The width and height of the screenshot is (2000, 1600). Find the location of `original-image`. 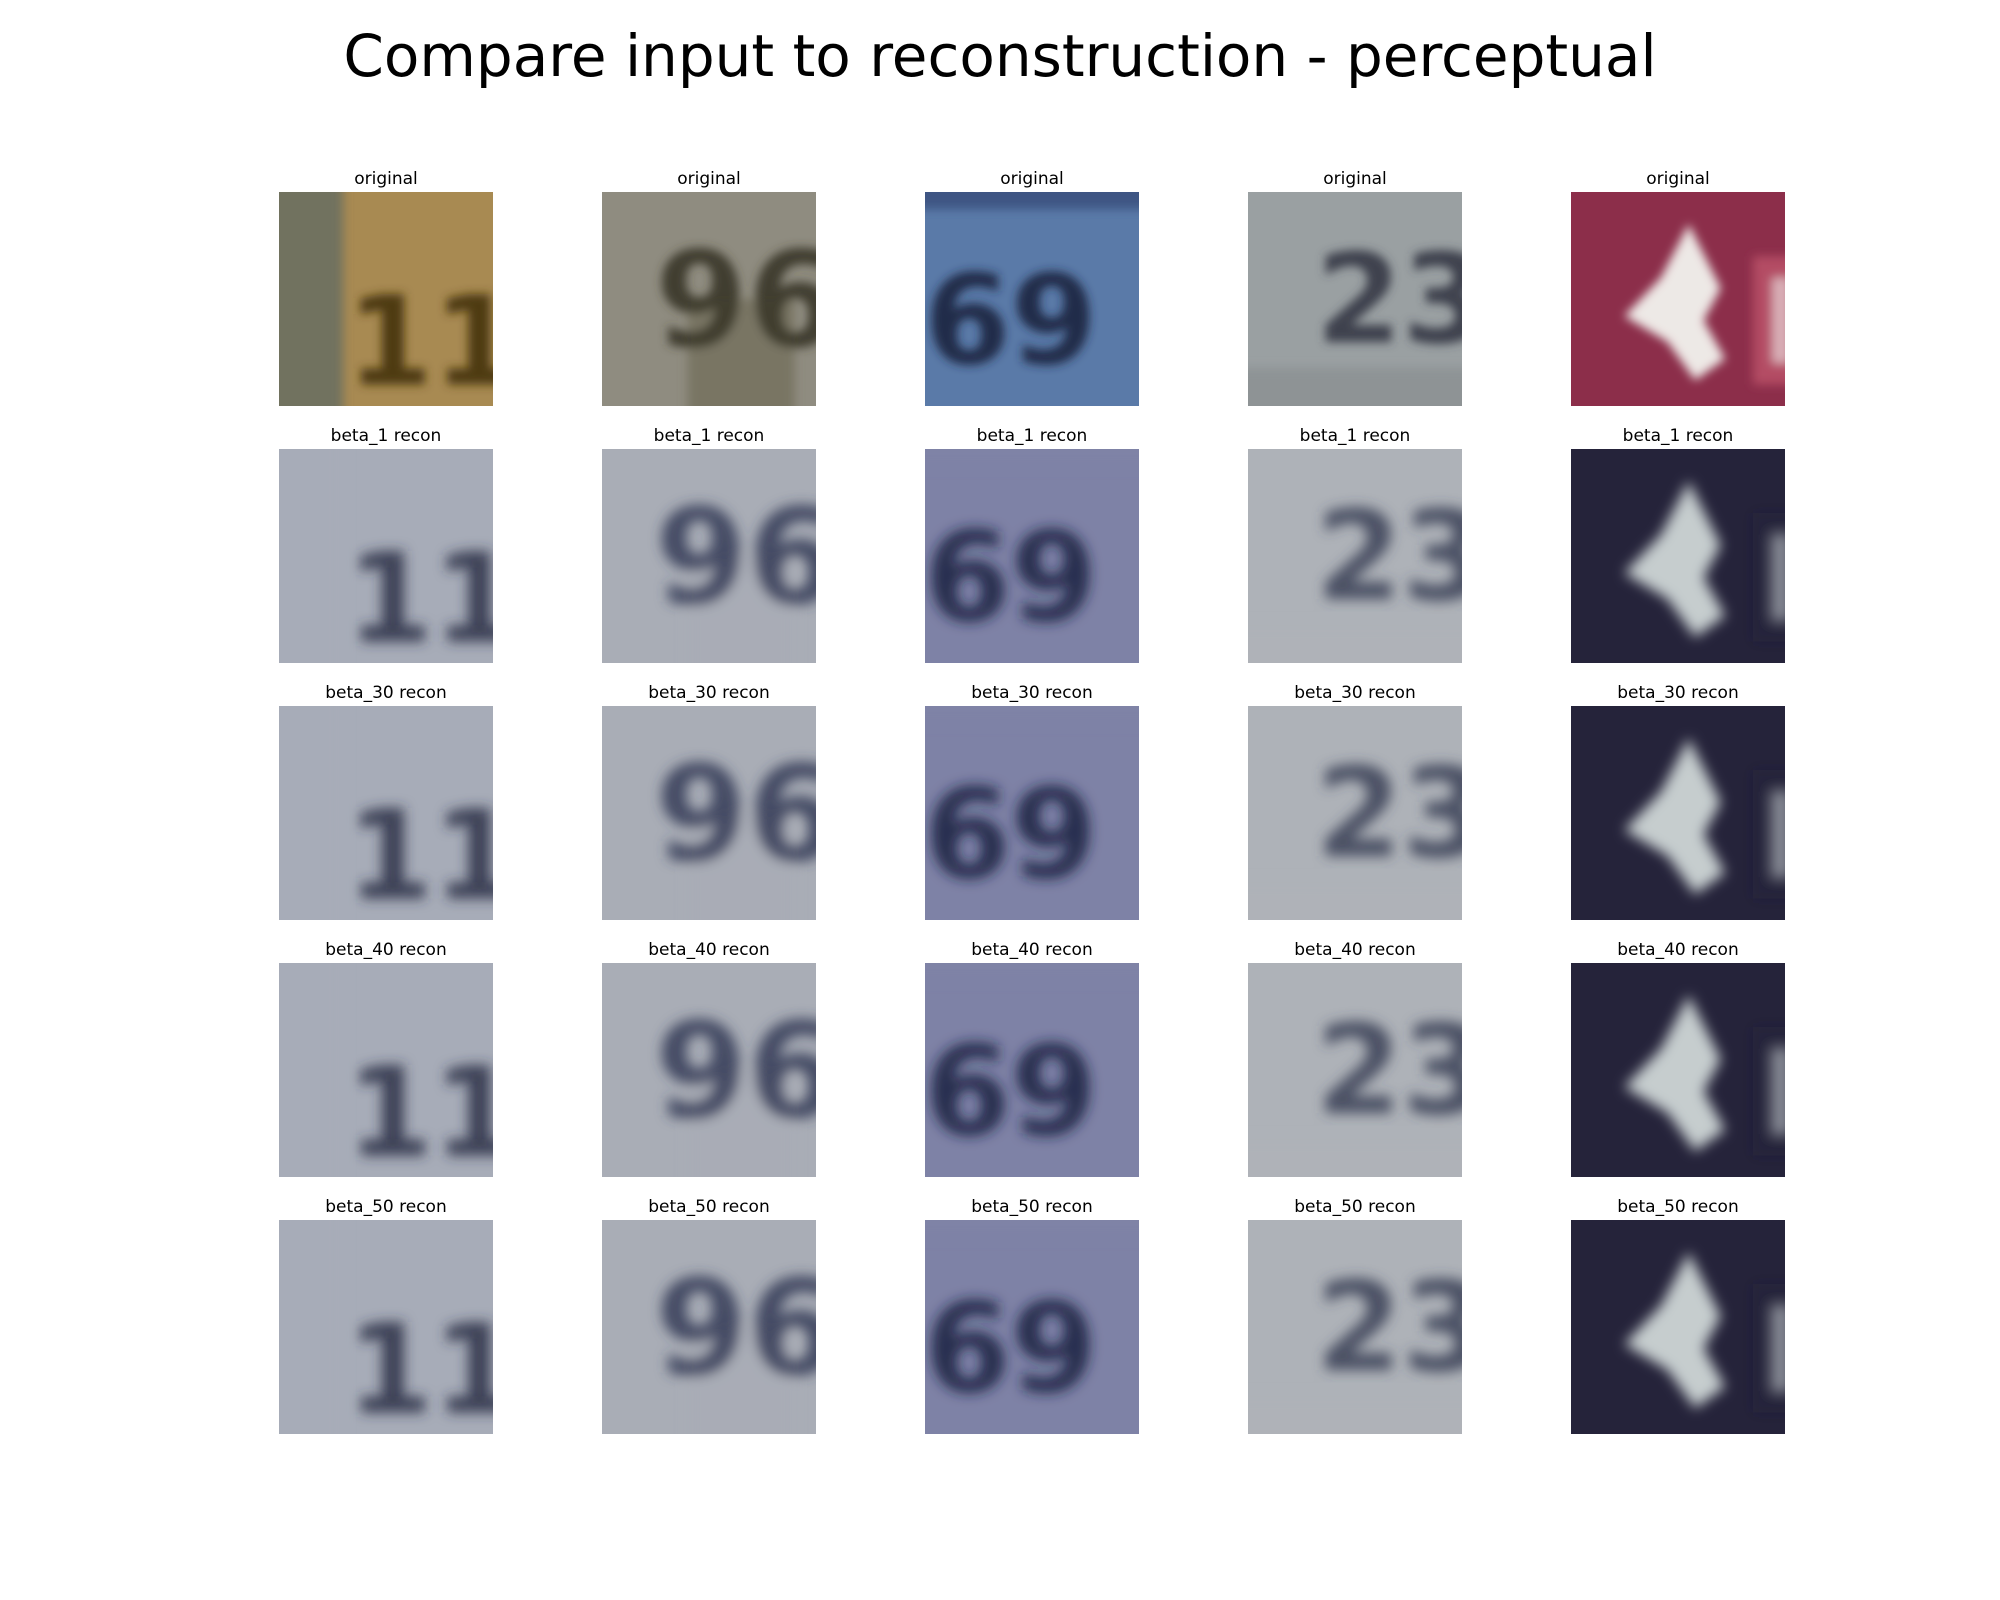

original-image is located at coordinates (1678, 299).